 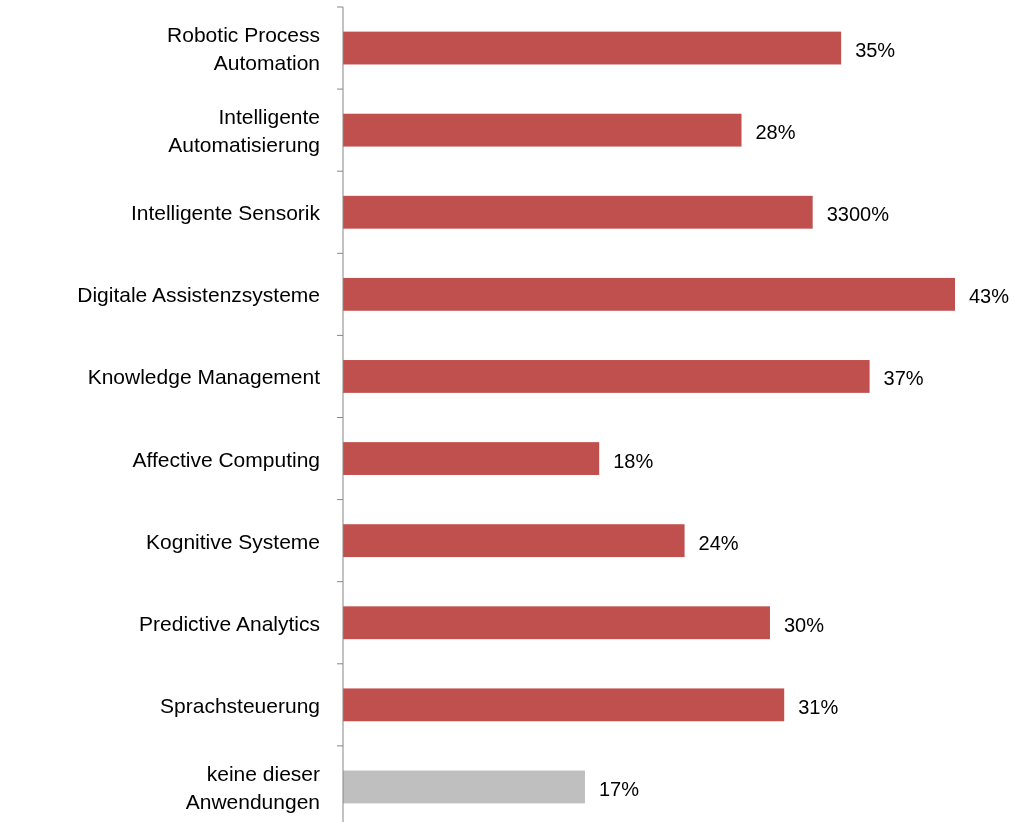 I want to click on data-label: 37%, so click(x=903, y=378).